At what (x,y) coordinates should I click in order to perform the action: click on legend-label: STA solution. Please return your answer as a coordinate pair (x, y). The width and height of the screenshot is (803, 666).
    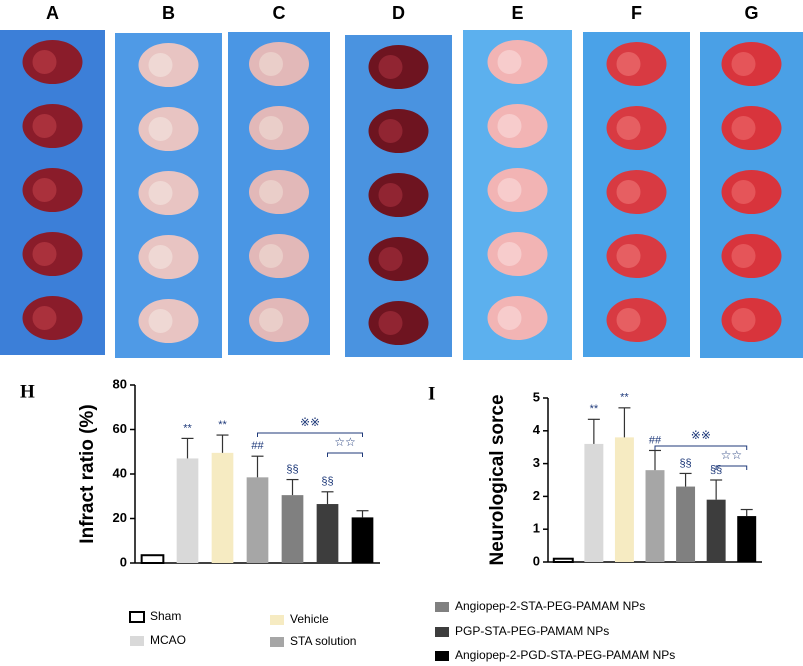
    Looking at the image, I should click on (323, 641).